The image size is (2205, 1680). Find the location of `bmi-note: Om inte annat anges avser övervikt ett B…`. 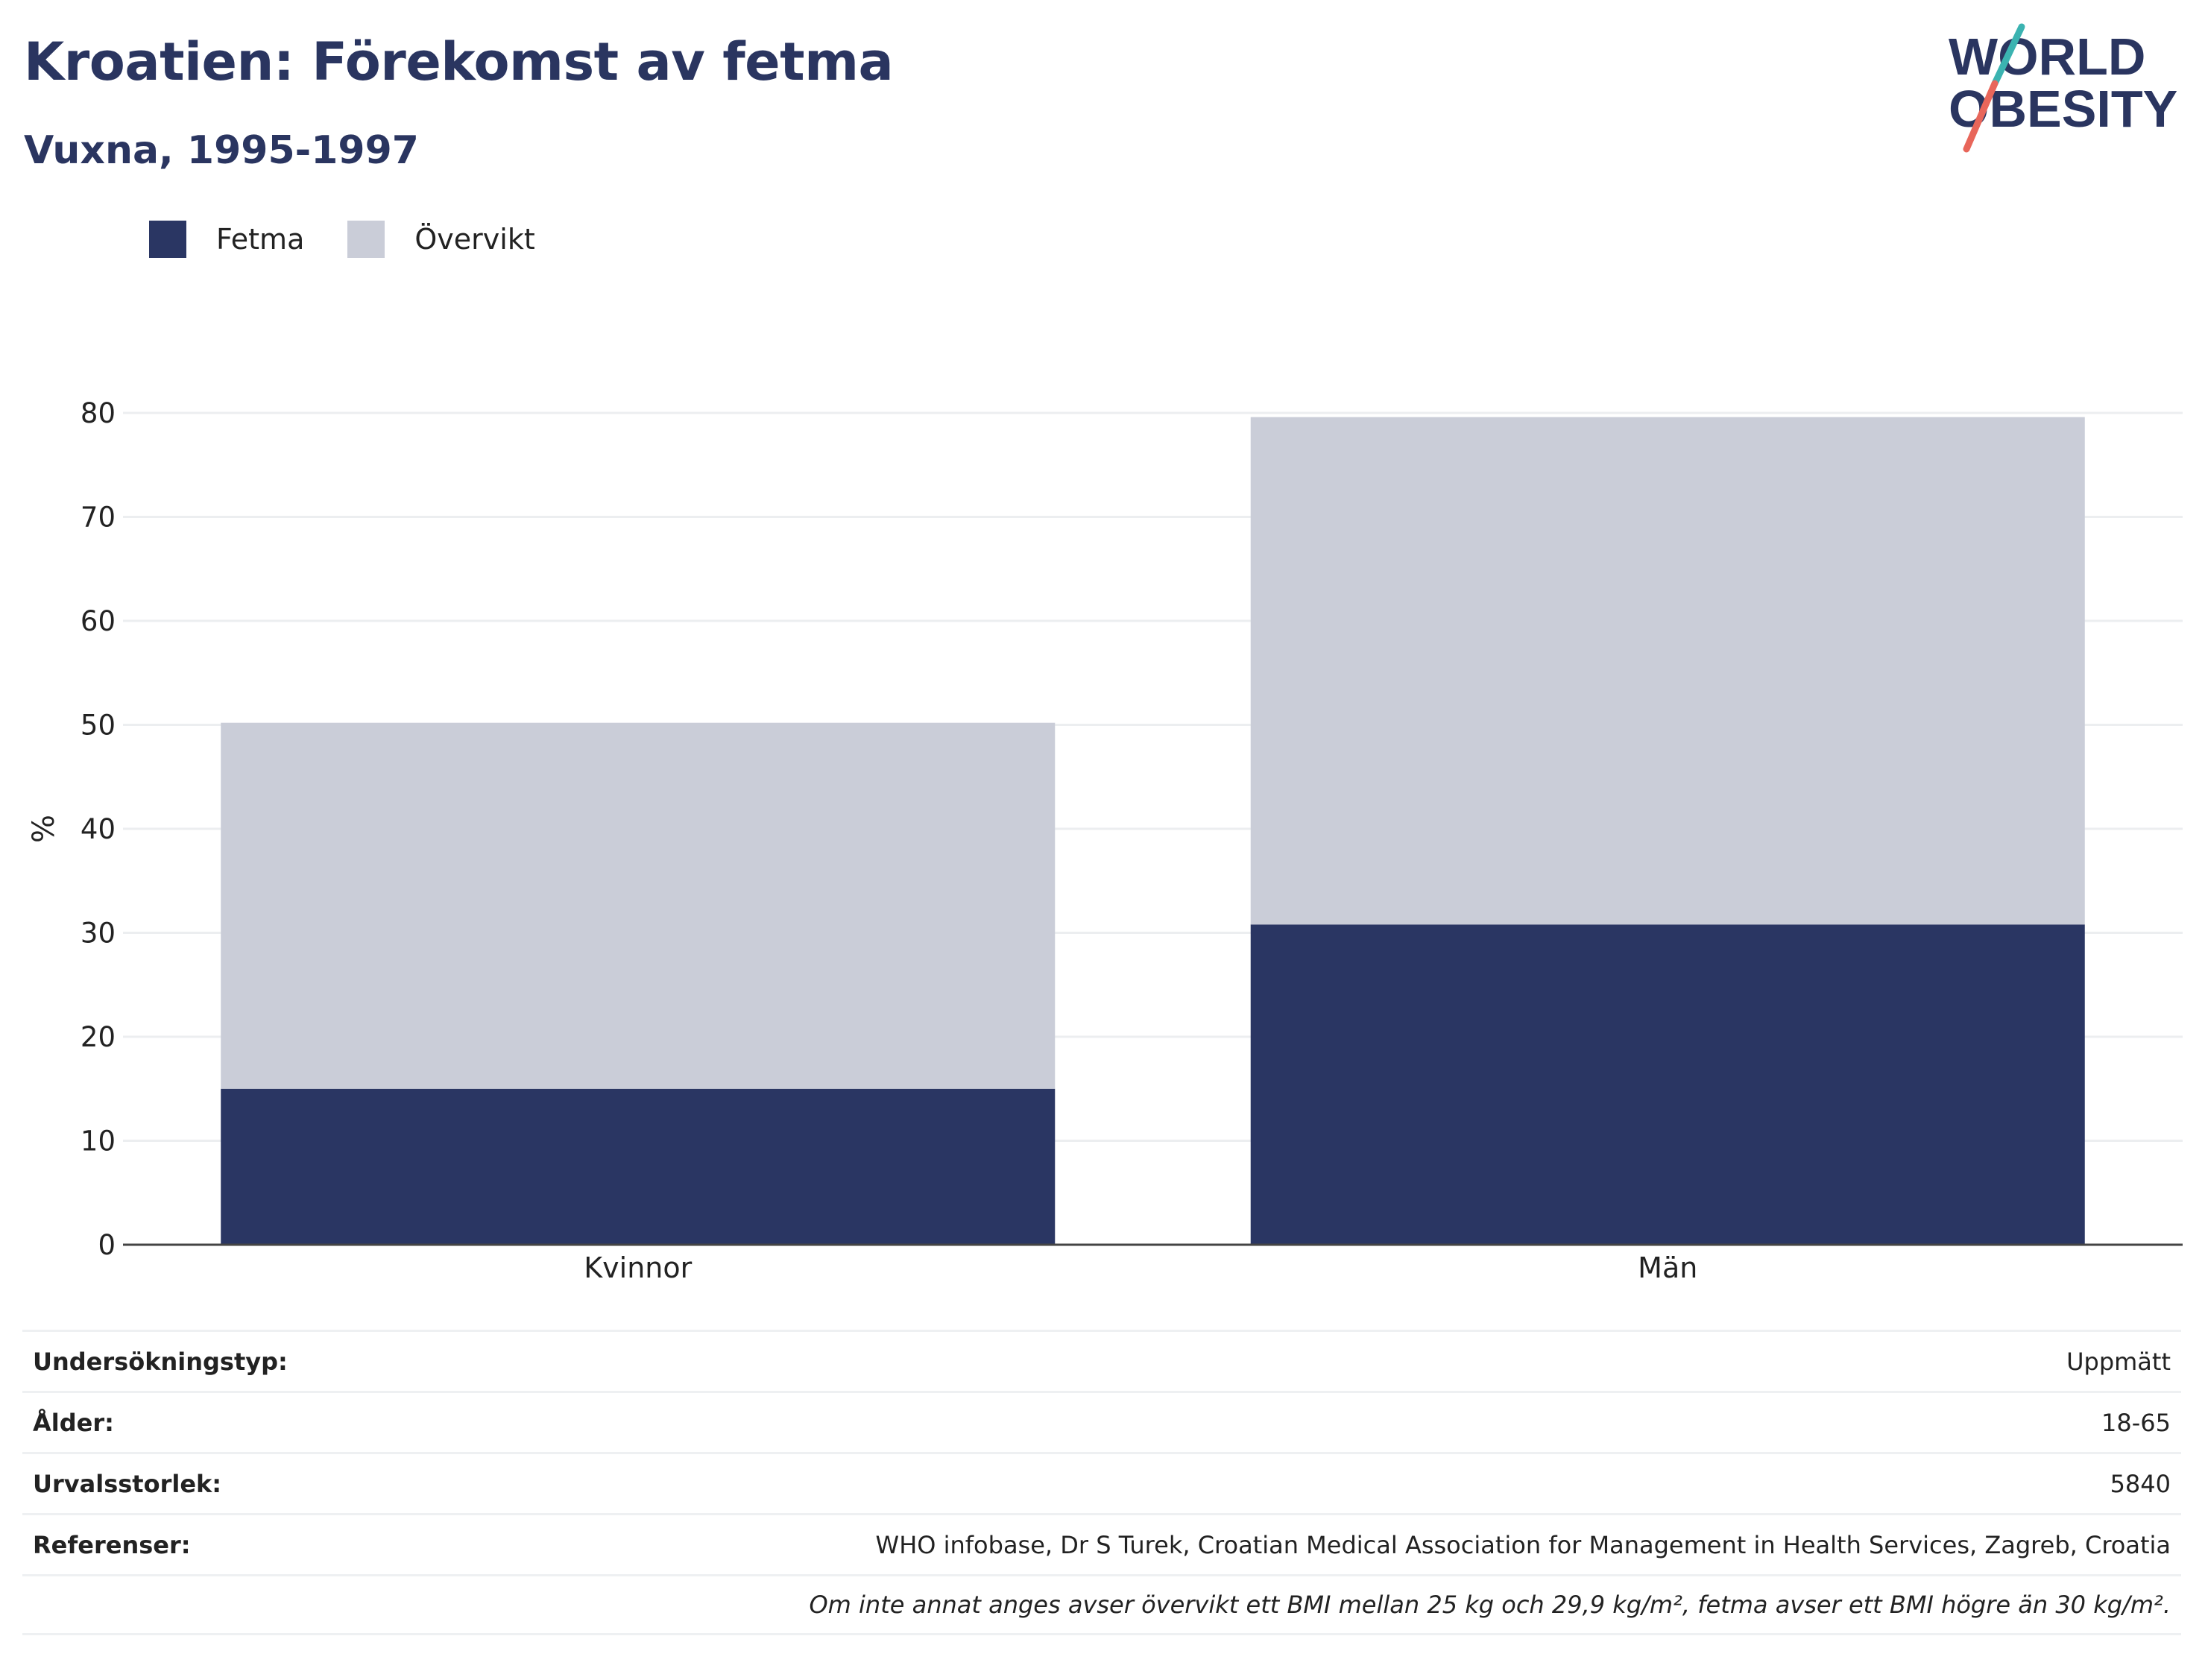

bmi-note: Om inte annat anges avser övervikt ett B… is located at coordinates (1490, 1605).